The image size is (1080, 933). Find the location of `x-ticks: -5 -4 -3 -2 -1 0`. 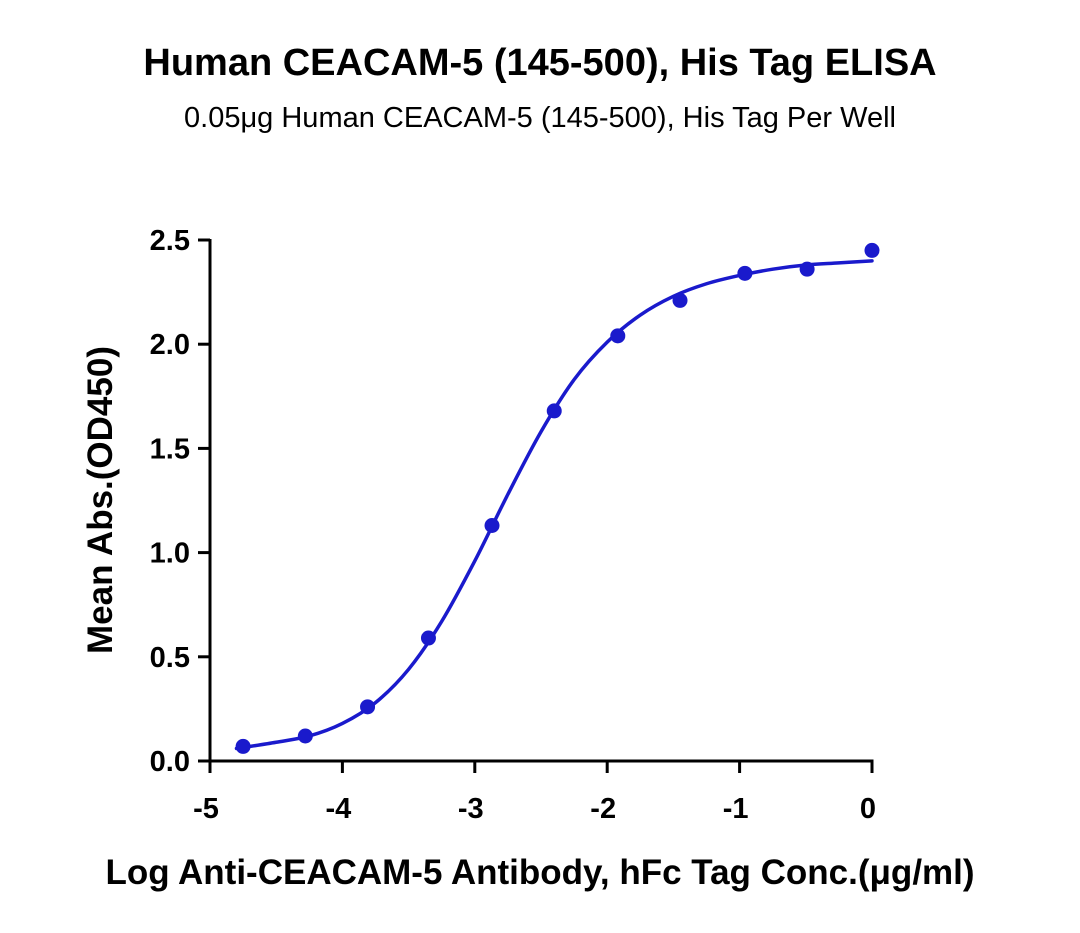

x-ticks: -5 -4 -3 -2 -1 0 is located at coordinates (534, 793).